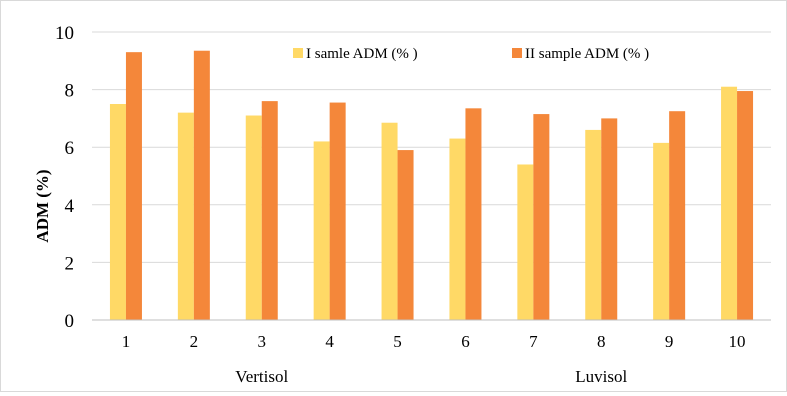 This screenshot has width=787, height=396. I want to click on x-tick-label: 2, so click(194, 341).